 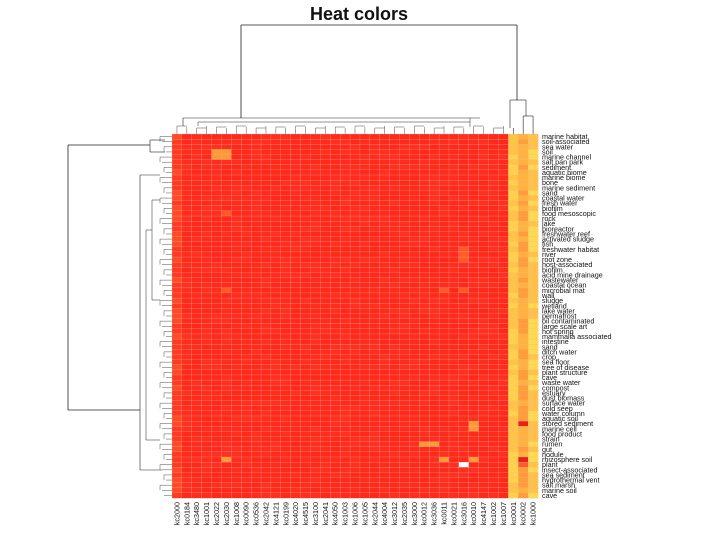 What do you see at coordinates (404, 513) in the screenshot?
I see `column-label: kc2035` at bounding box center [404, 513].